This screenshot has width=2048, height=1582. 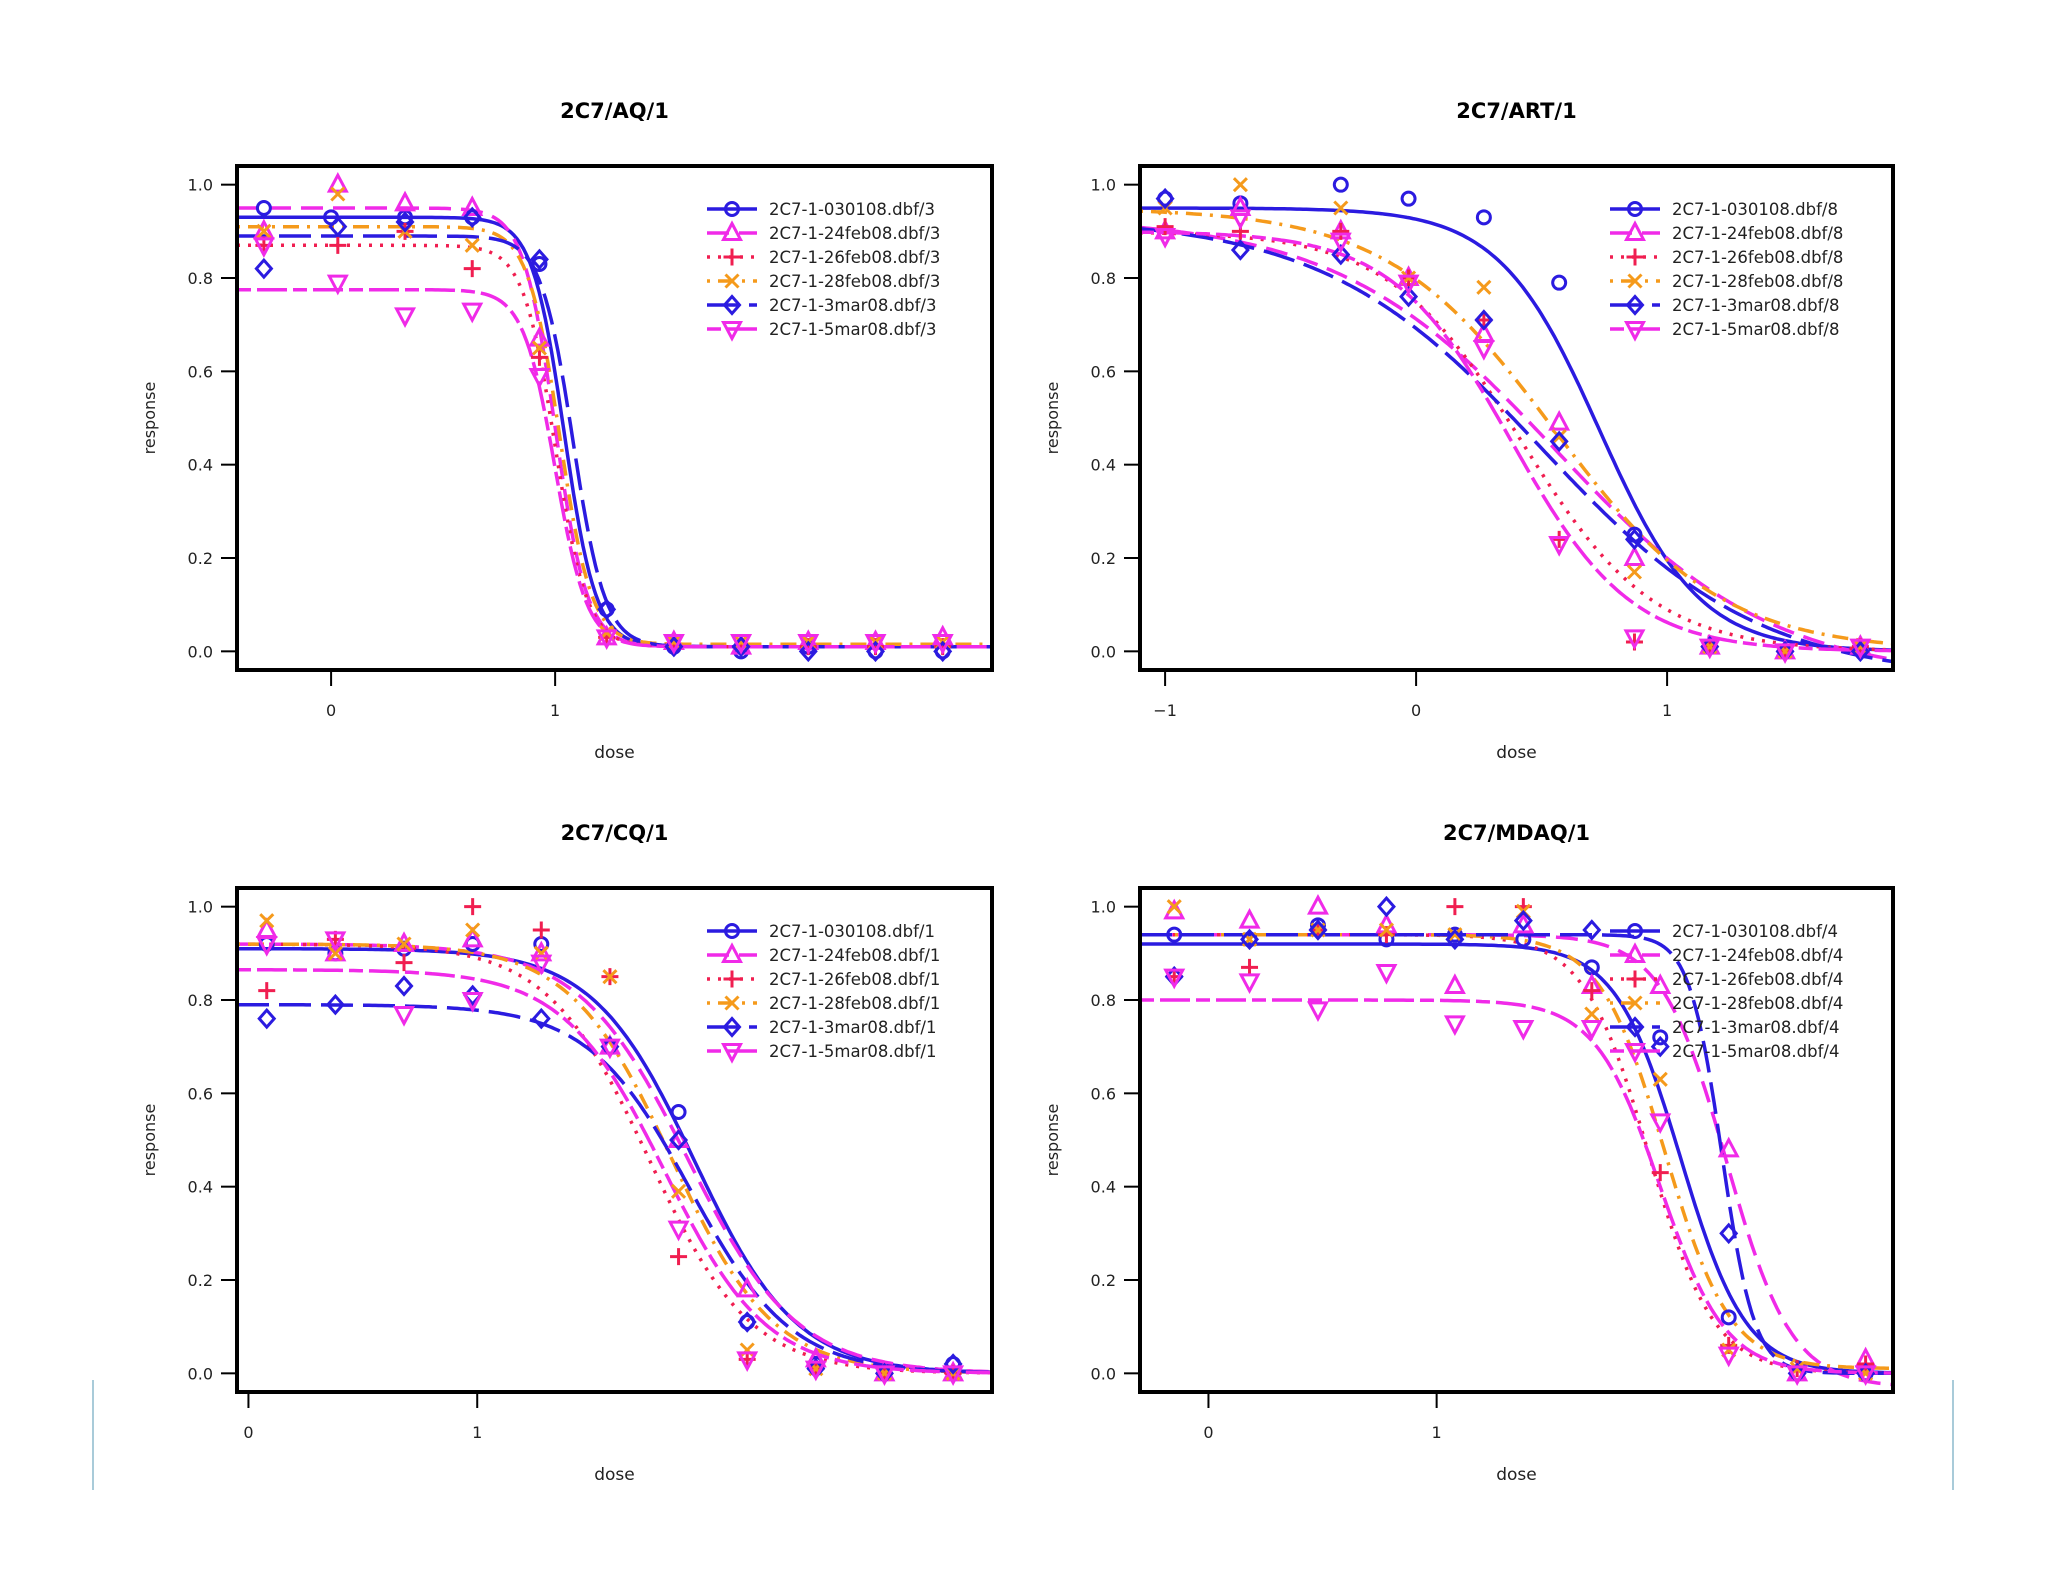 I want to click on legend-item: 2C7-1-26feb08.dbf/4, so click(x=1726, y=979).